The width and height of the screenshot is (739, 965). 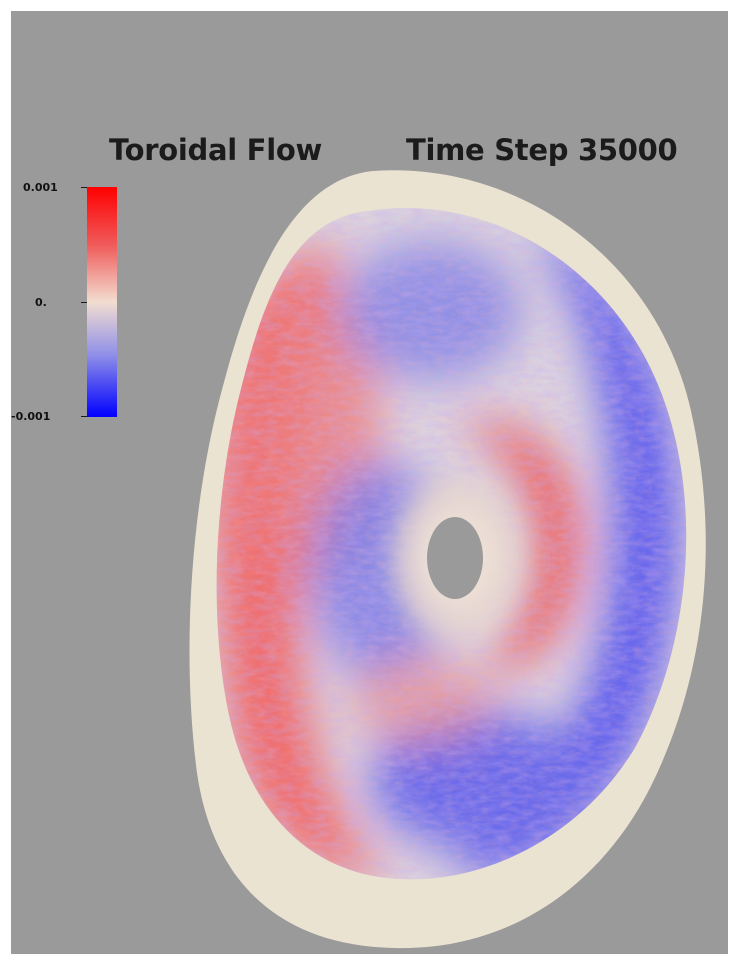 I want to click on colorbar-mid-label: 0., so click(x=41, y=302).